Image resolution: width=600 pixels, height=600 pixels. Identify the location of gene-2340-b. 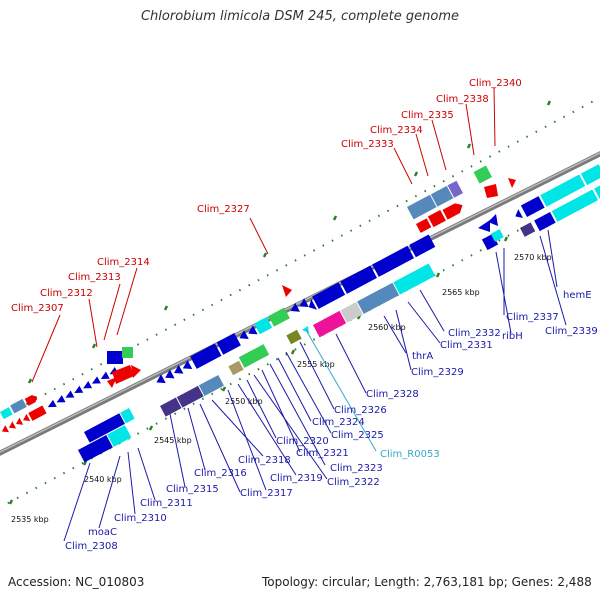
(512, 183).